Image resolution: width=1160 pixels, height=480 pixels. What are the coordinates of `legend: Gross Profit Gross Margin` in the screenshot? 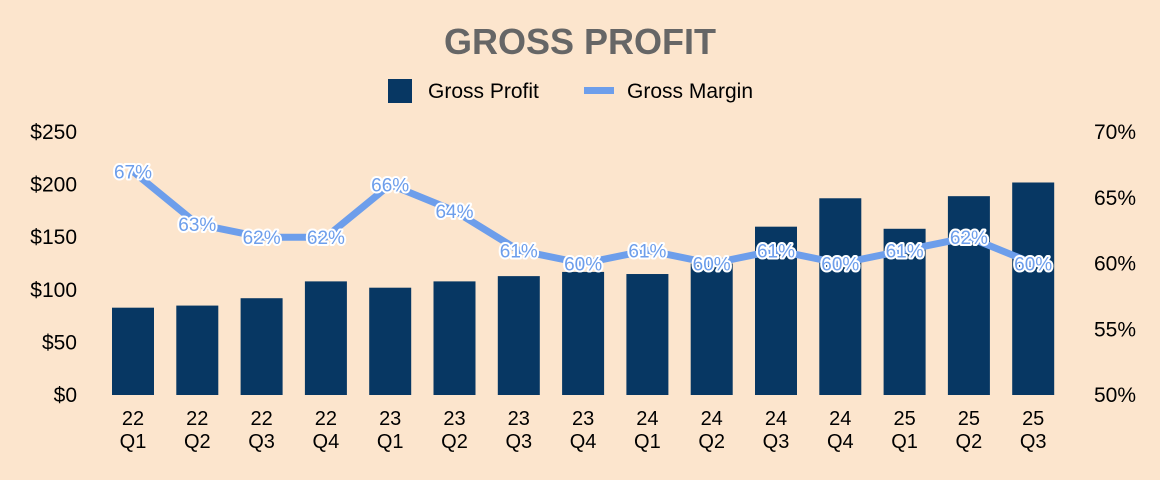 It's located at (570, 91).